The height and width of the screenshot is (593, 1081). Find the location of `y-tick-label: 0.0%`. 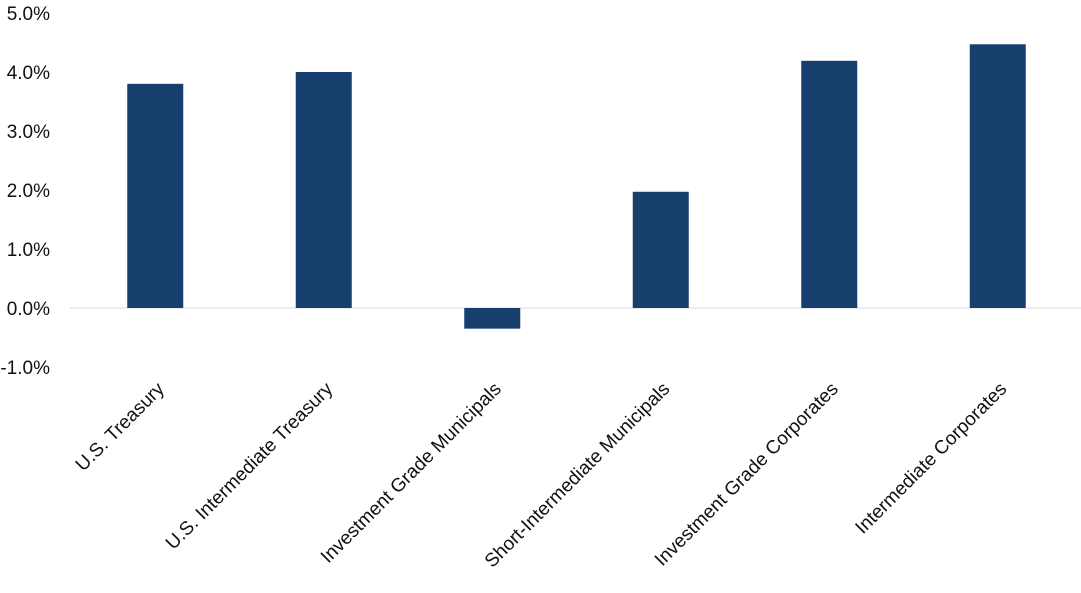

y-tick-label: 0.0% is located at coordinates (28, 309).